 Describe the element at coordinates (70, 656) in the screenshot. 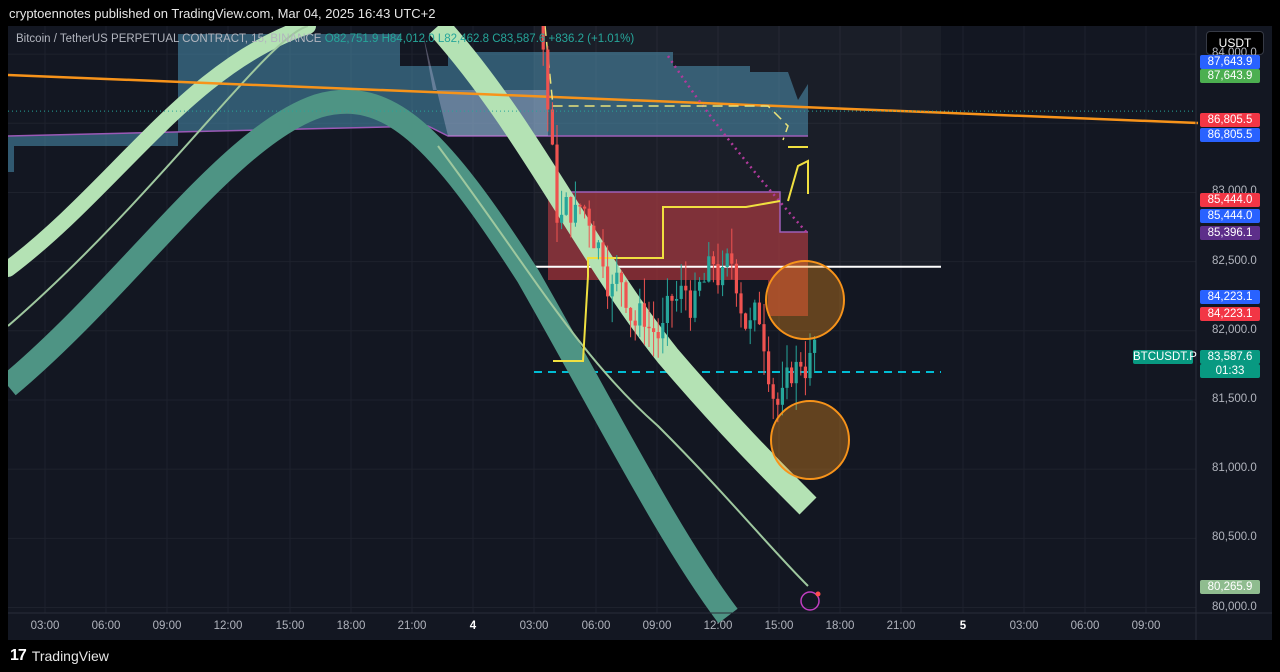

I see `brand-name: TradingView` at that location.